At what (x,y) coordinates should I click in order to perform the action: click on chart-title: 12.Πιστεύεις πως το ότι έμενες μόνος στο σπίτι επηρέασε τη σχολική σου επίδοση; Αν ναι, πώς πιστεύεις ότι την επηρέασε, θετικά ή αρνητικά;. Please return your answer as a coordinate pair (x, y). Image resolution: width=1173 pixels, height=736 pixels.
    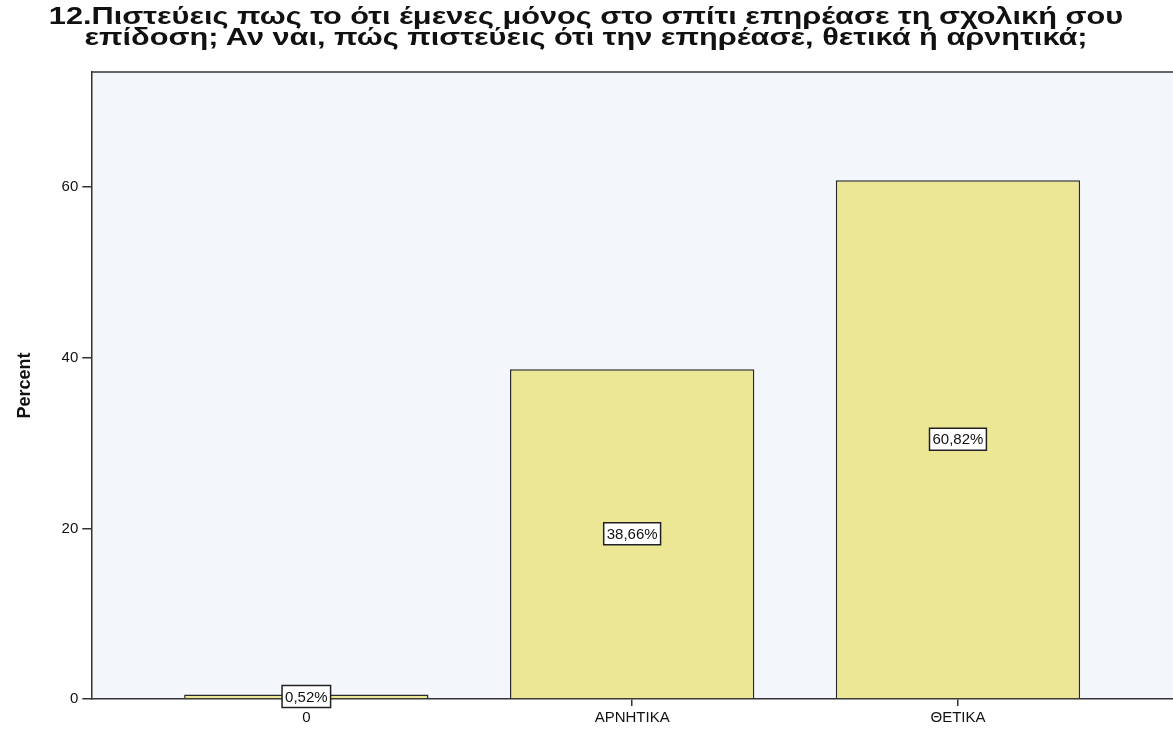
    Looking at the image, I should click on (586, 26).